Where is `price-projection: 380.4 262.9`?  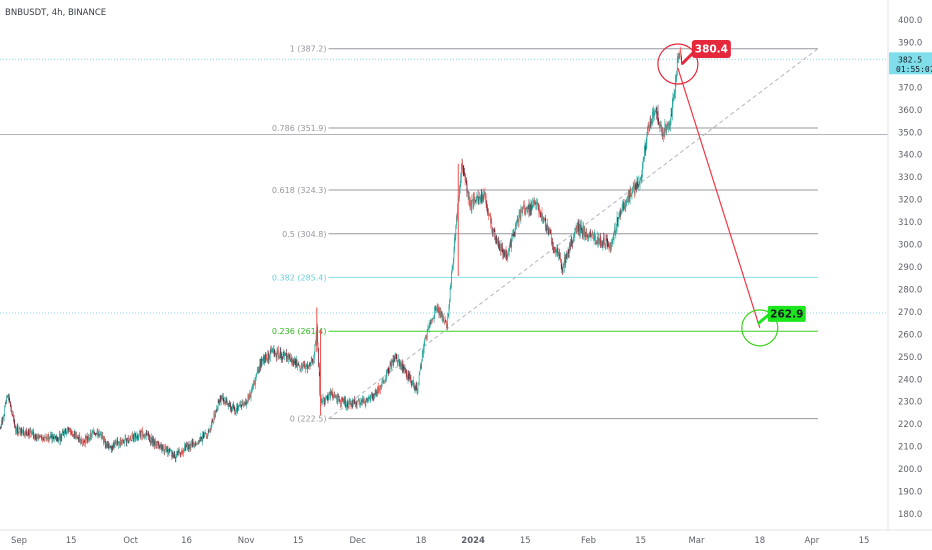 price-projection: 380.4 262.9 is located at coordinates (731, 193).